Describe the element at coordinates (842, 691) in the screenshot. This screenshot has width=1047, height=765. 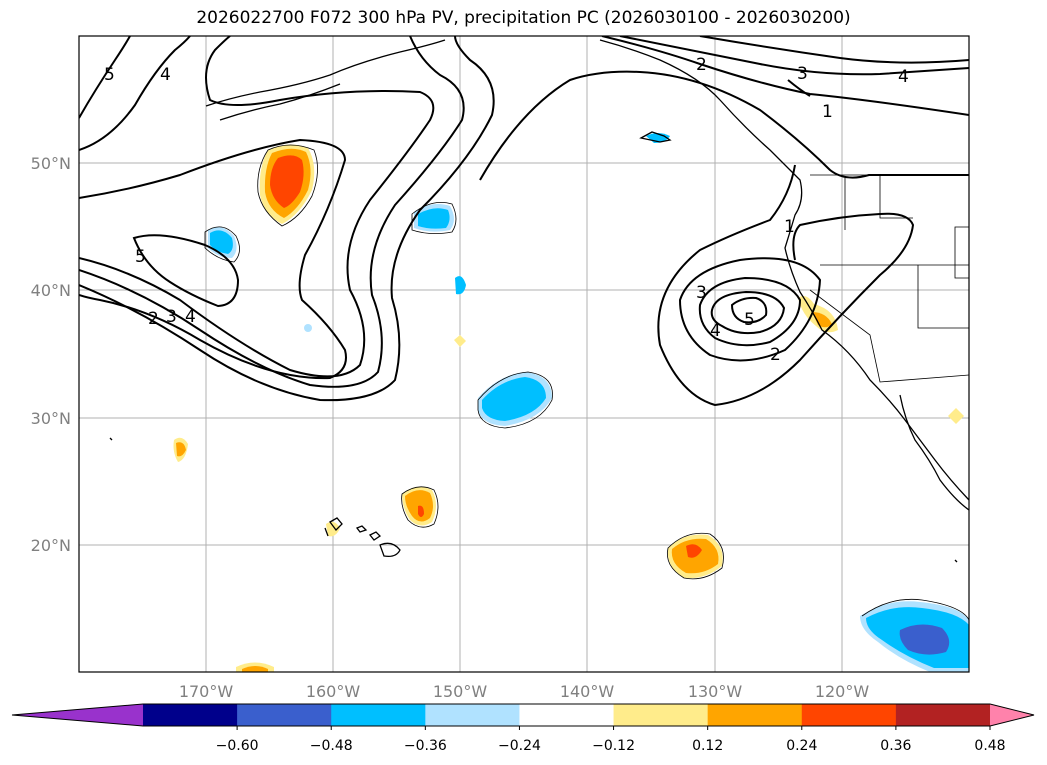
I see `lon-label: 120°W` at that location.